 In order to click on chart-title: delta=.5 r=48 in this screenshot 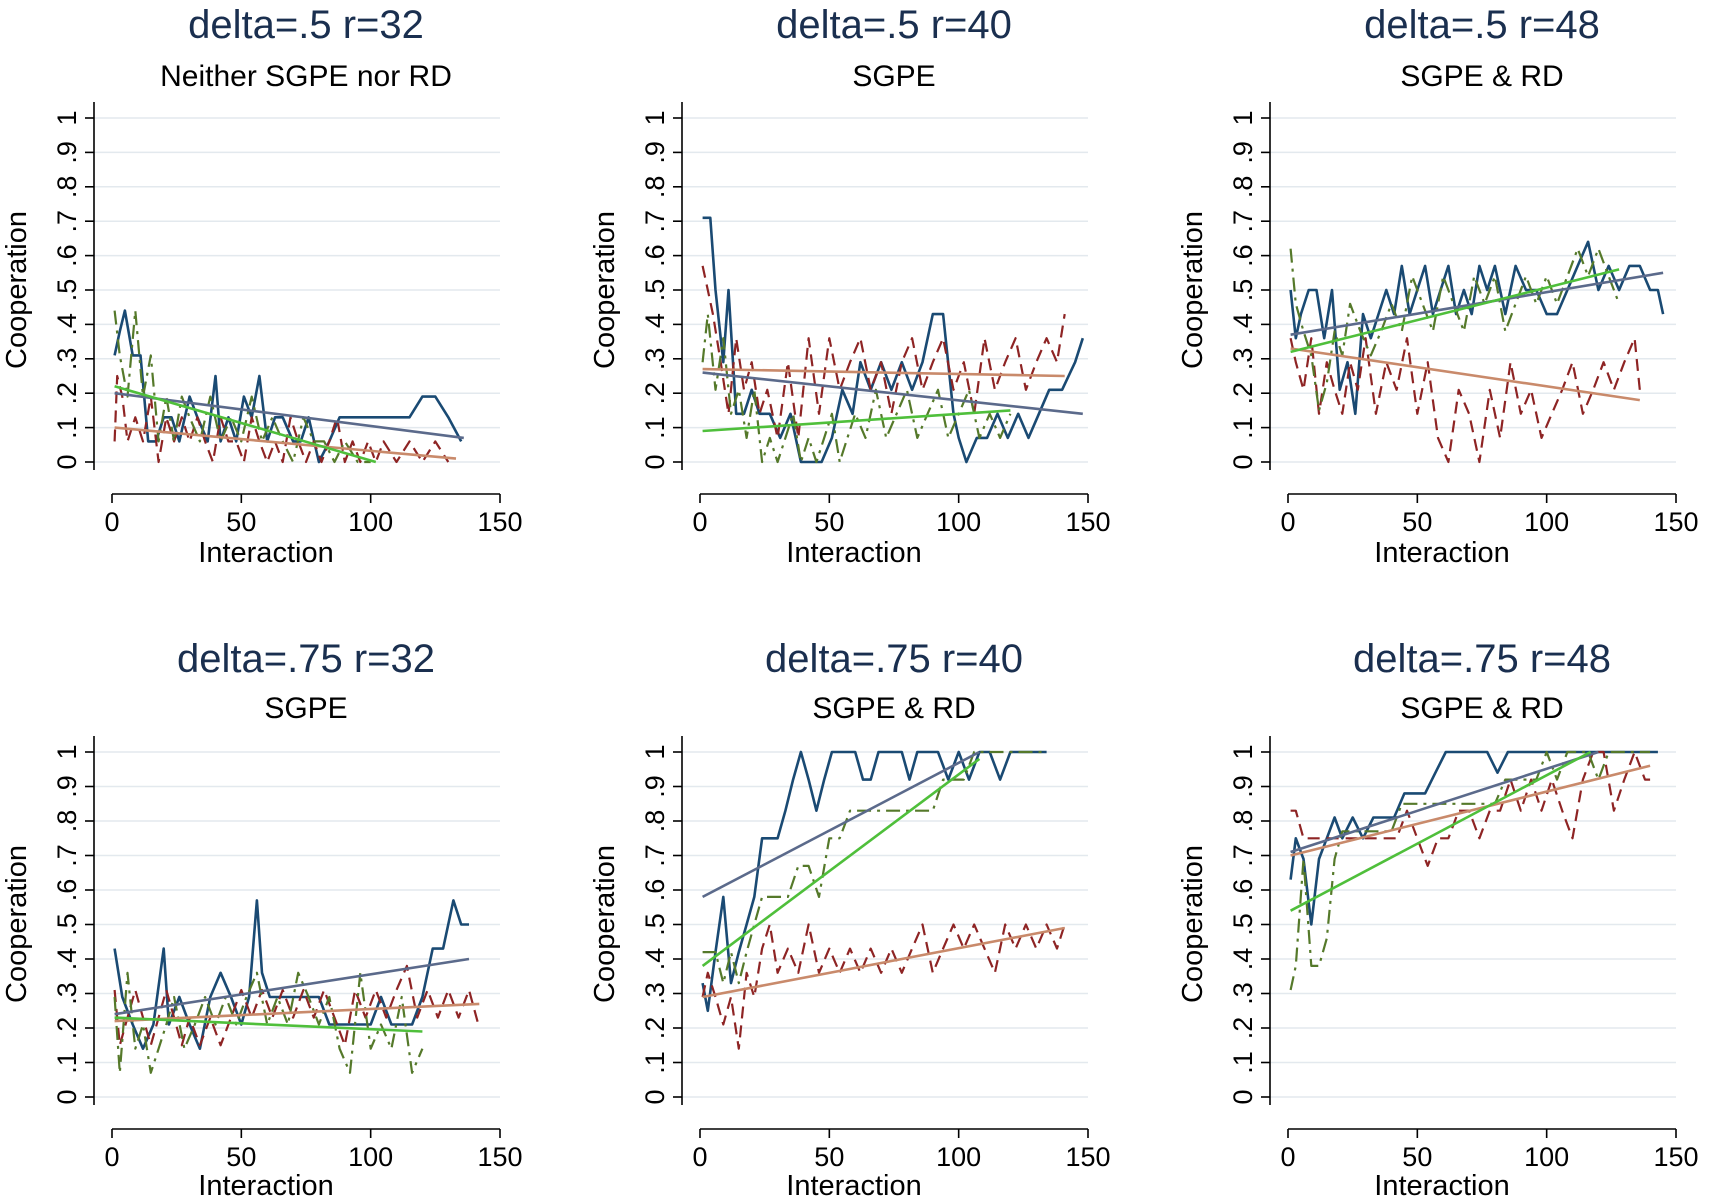, I will do `click(1482, 25)`.